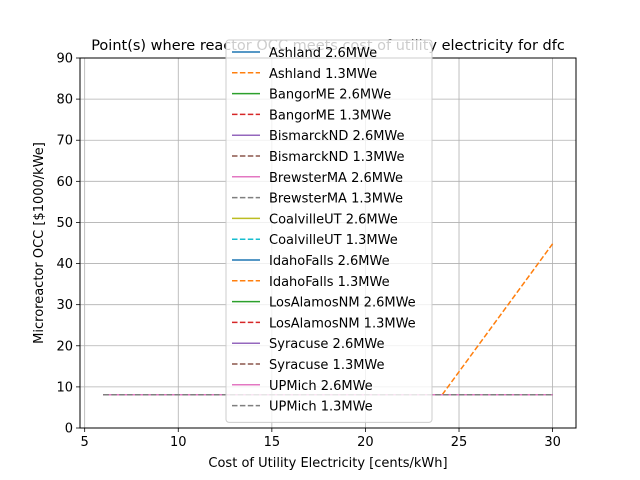 This screenshot has height=480, width=640. I want to click on x-tick-label: 20, so click(365, 442).